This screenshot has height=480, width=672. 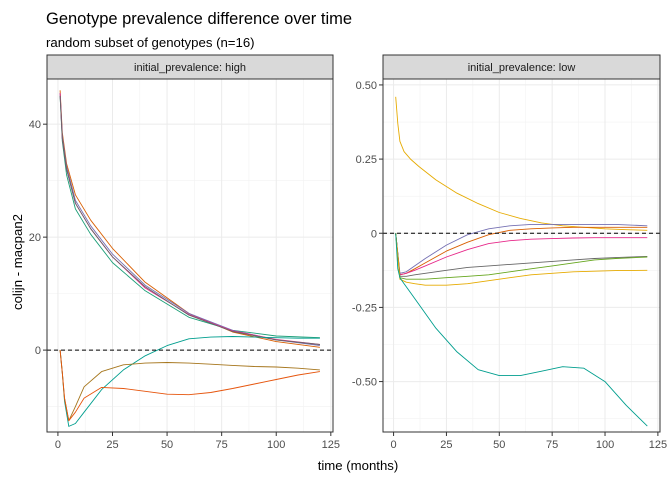 What do you see at coordinates (364, 383) in the screenshot?
I see `y-tick-label: -0.50` at bounding box center [364, 383].